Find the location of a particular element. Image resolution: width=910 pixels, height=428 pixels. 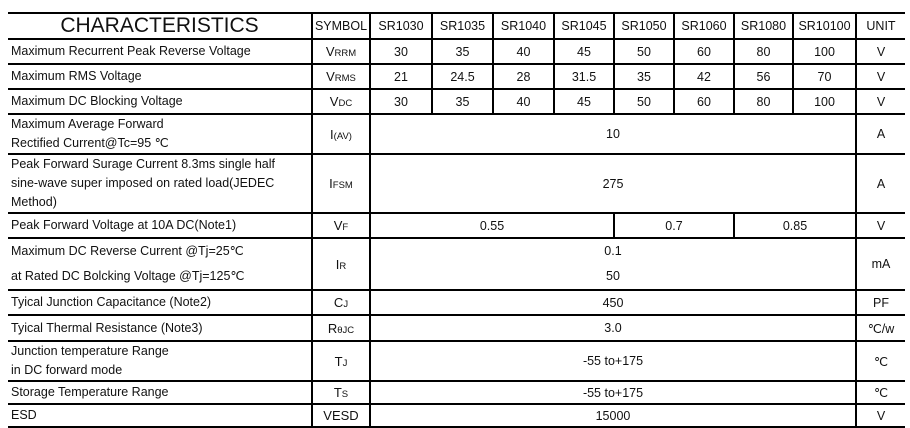

value: 0.7 is located at coordinates (674, 225).